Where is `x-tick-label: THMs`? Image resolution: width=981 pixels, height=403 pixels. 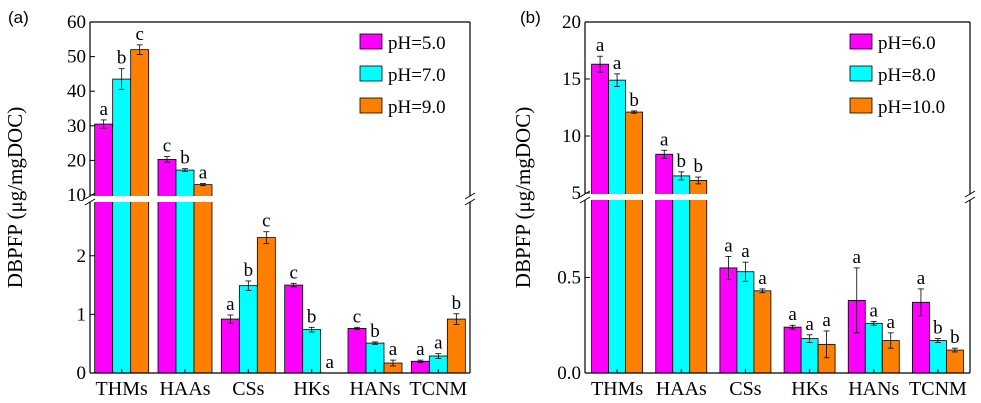
x-tick-label: THMs is located at coordinates (617, 389).